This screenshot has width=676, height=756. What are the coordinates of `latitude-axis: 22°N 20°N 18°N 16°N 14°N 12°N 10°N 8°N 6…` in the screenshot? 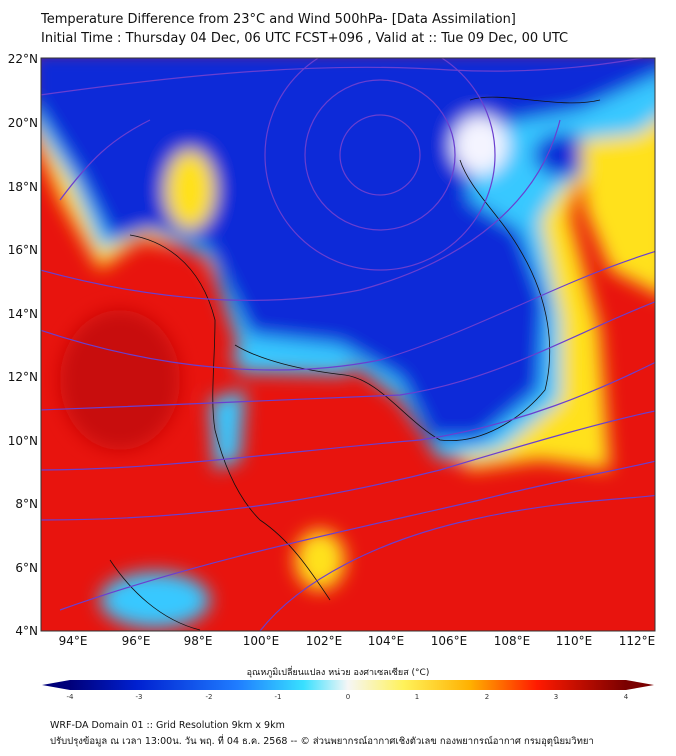 It's located at (23, 345).